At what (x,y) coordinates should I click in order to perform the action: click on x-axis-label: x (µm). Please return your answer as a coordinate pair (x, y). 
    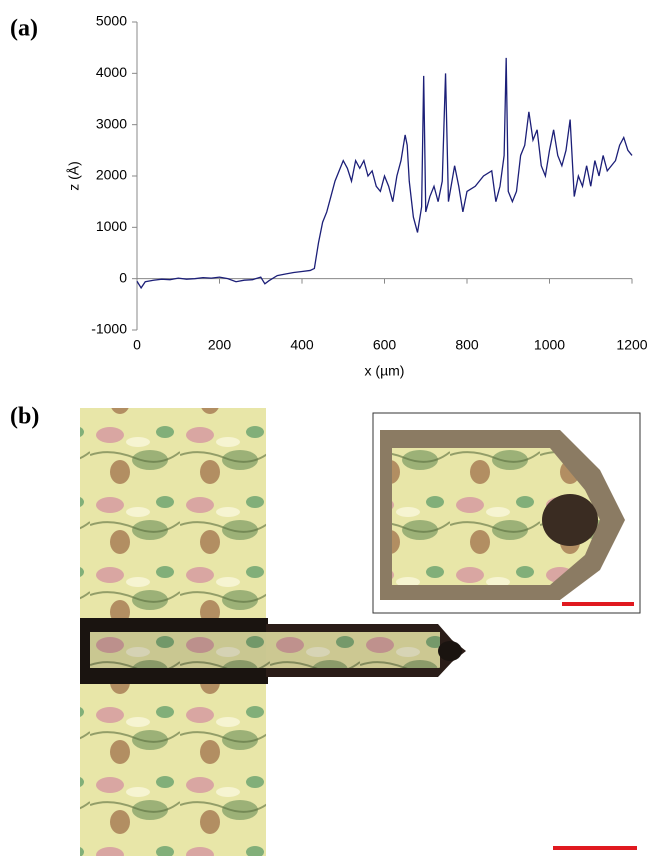
    Looking at the image, I should click on (385, 371).